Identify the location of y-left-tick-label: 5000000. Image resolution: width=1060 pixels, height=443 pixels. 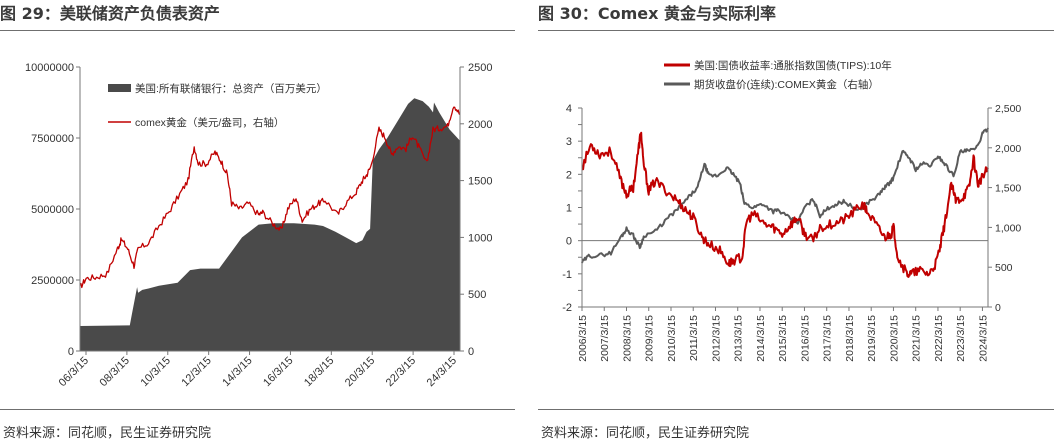
(52, 210).